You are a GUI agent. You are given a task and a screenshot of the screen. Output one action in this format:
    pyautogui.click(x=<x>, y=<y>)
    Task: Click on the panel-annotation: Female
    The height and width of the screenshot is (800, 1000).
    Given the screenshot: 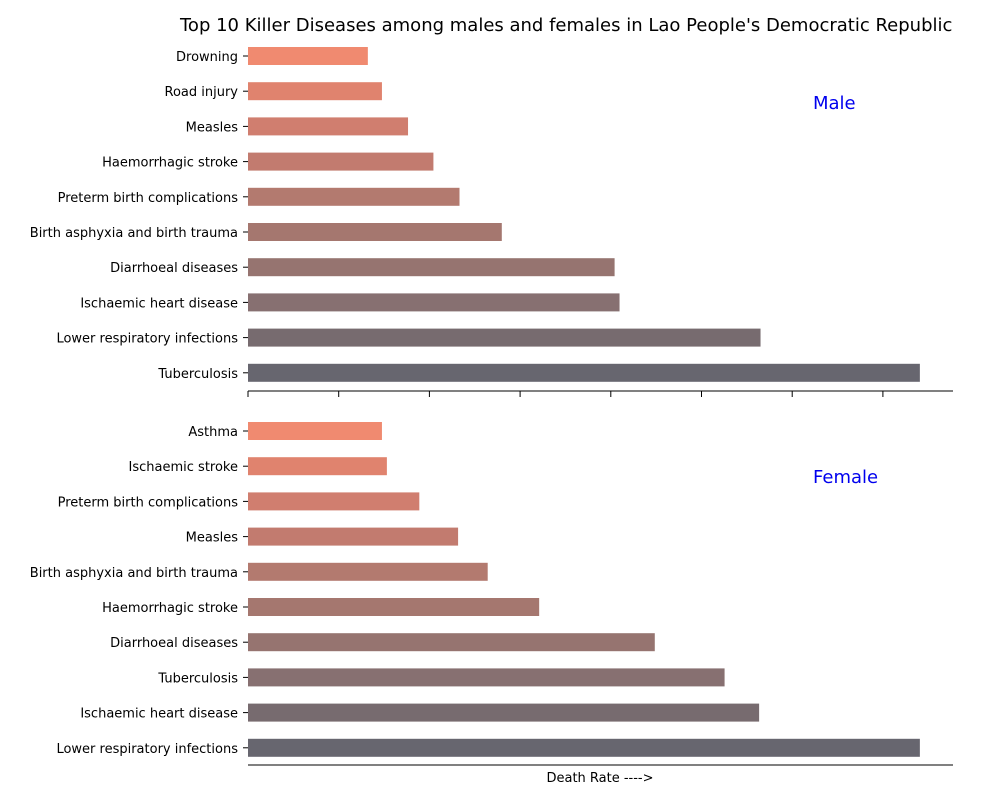 What is the action you would take?
    pyautogui.click(x=845, y=477)
    